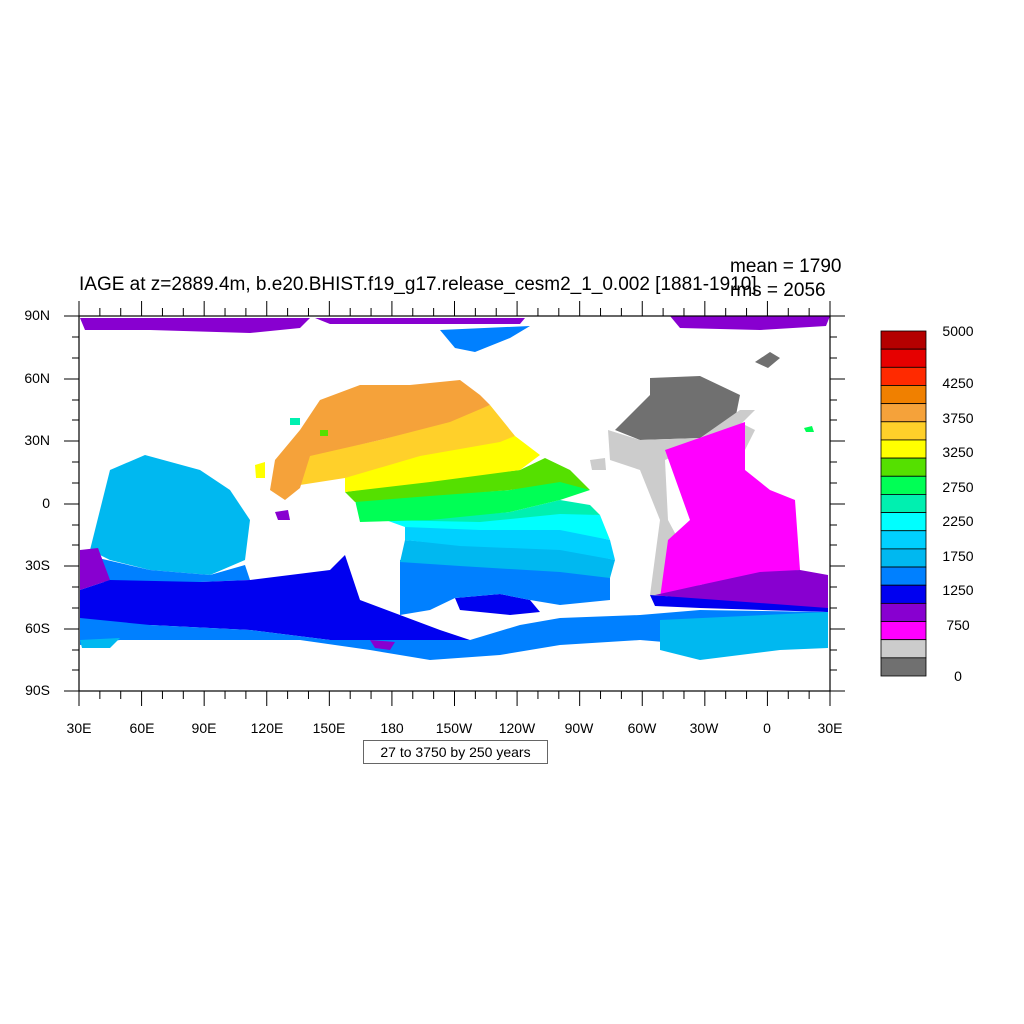  What do you see at coordinates (282, 515) in the screenshot?
I see `caribbean-purple` at bounding box center [282, 515].